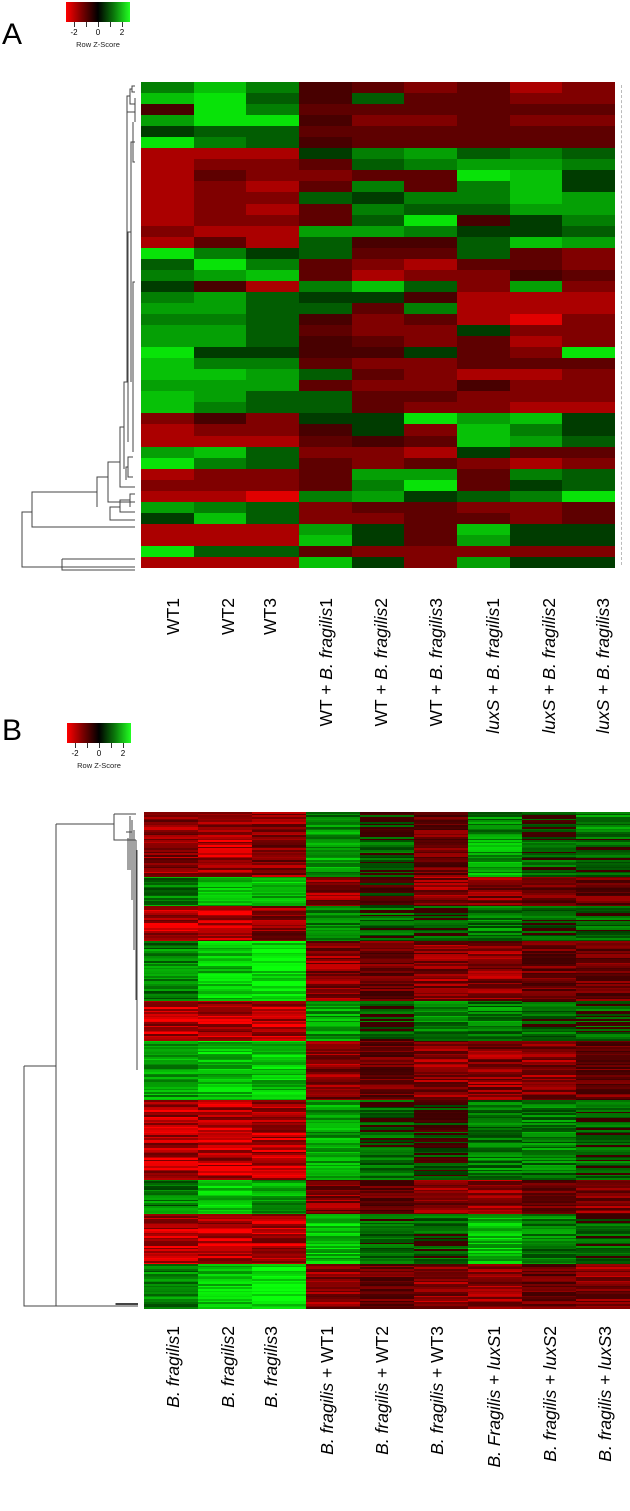  Describe the element at coordinates (333, 1060) in the screenshot. I see `heatmap-column` at that location.